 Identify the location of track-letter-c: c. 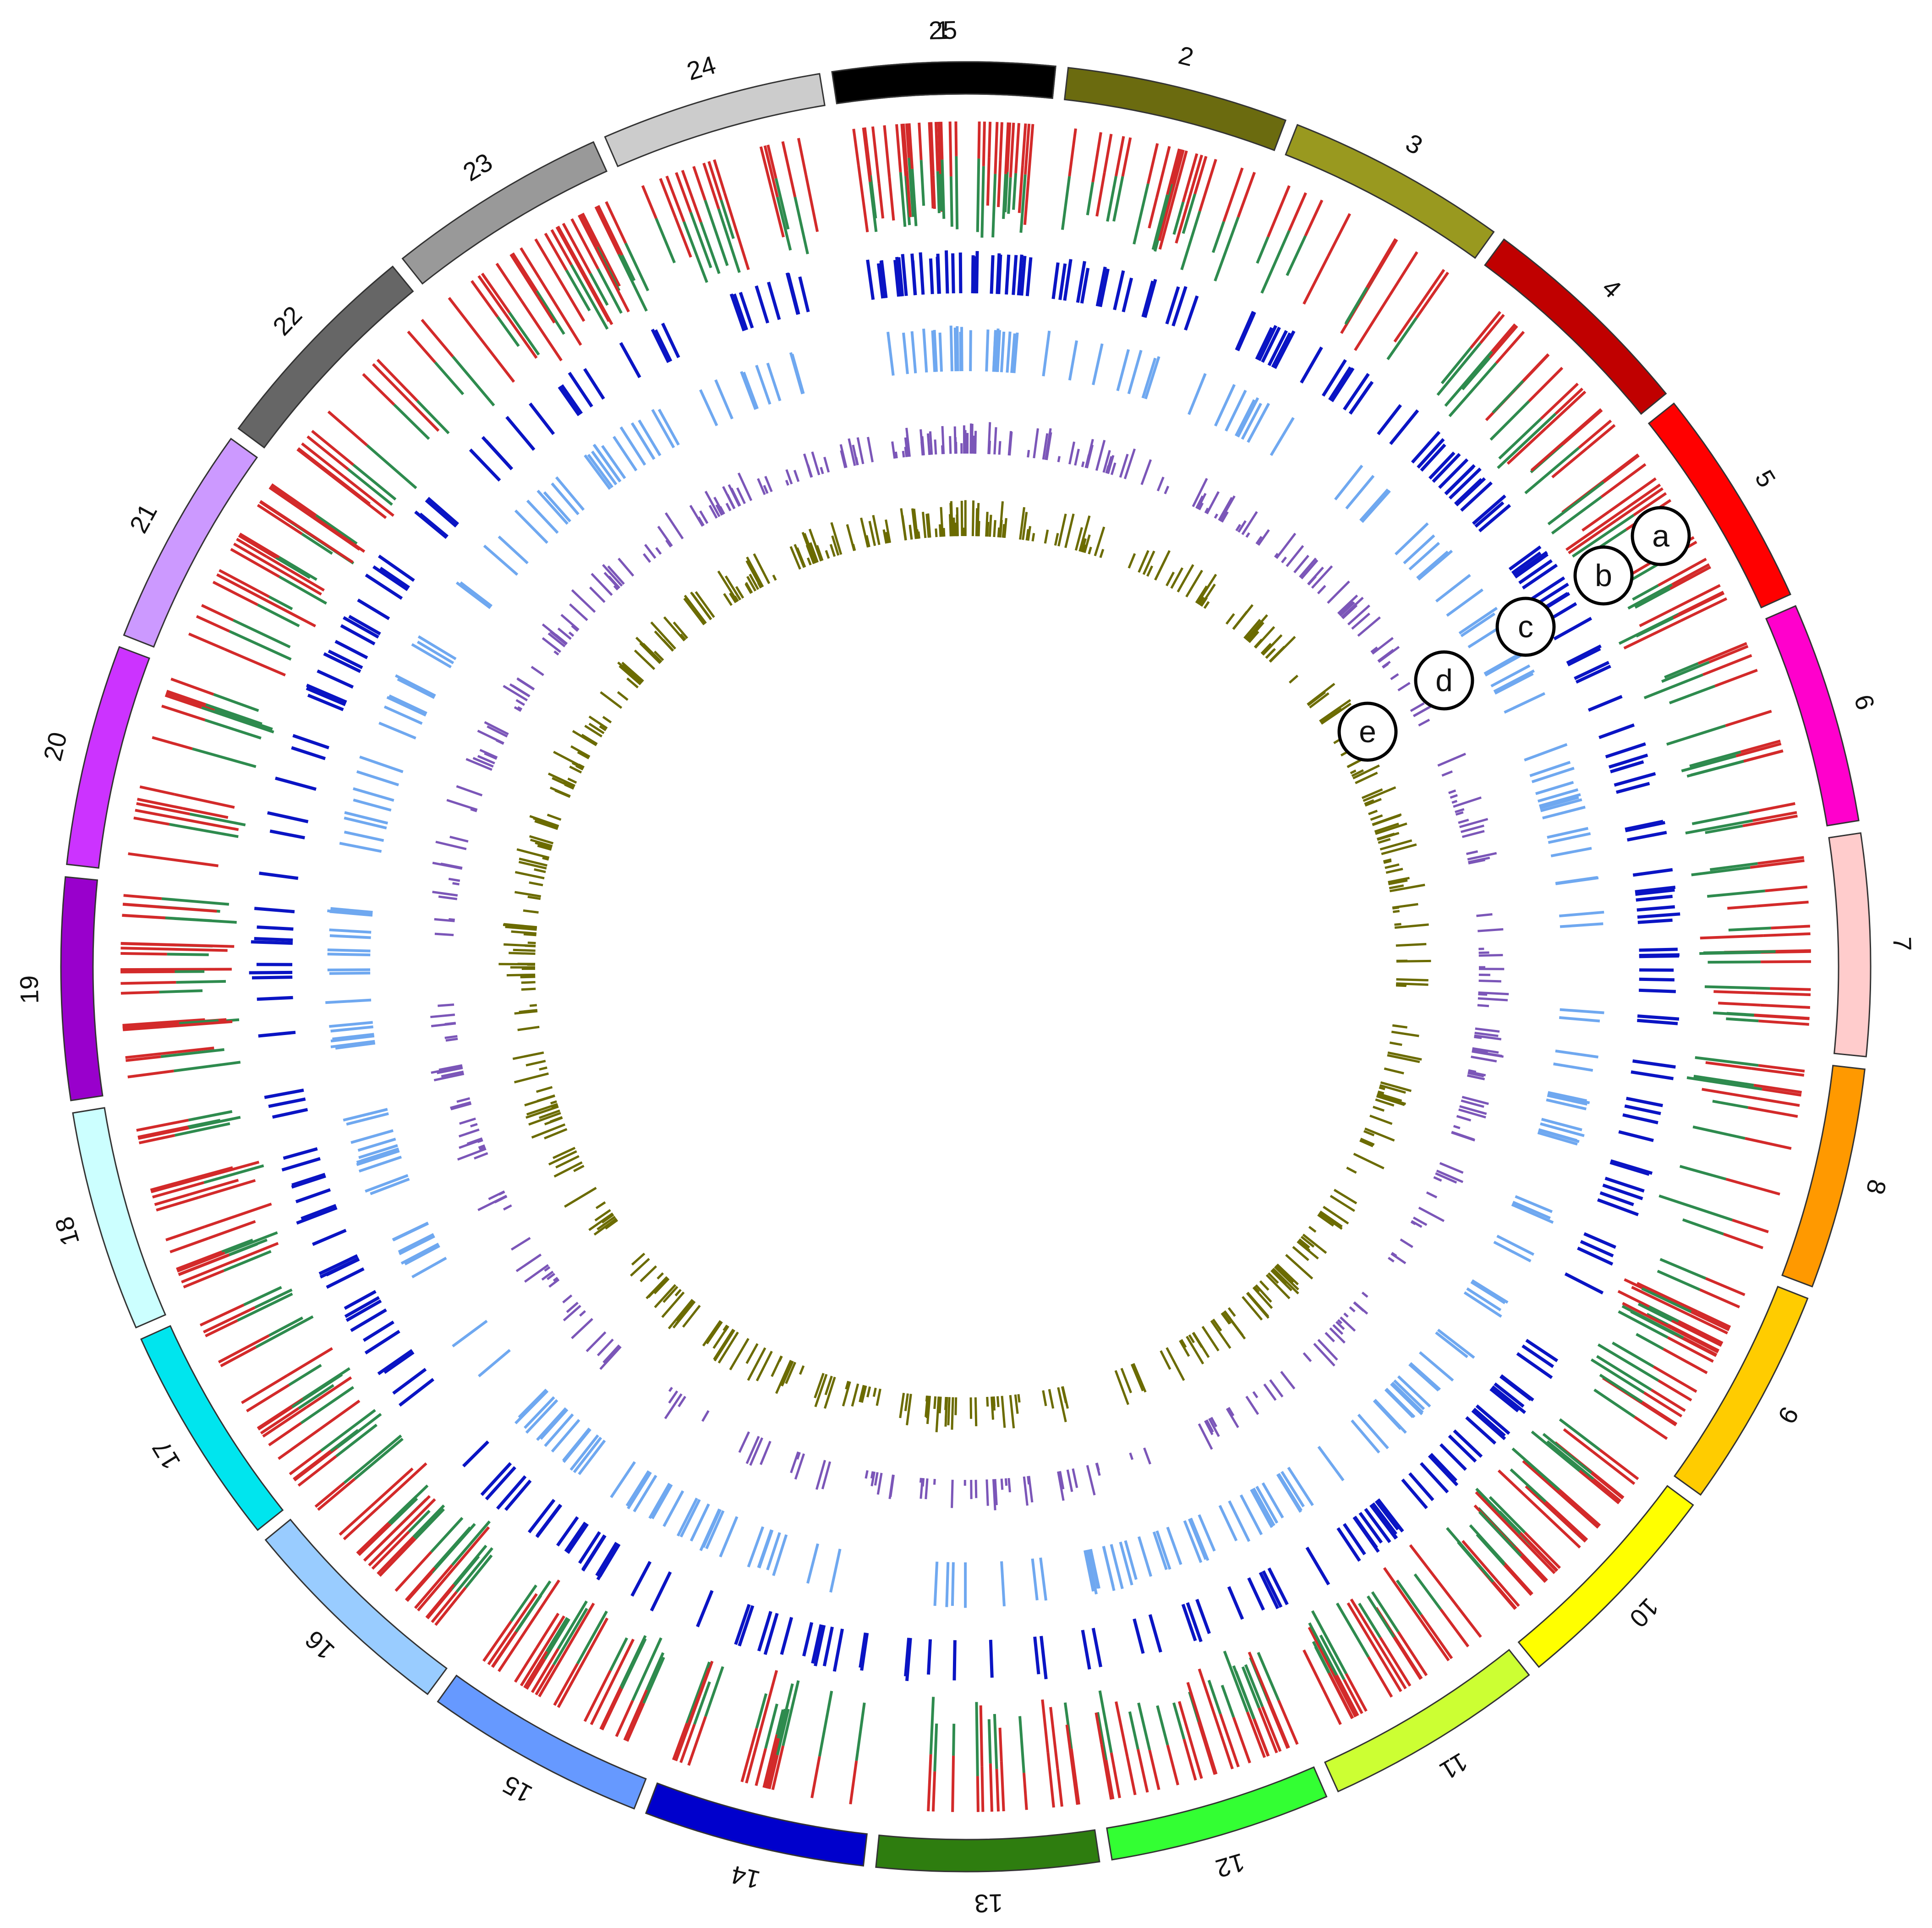
(1525, 626).